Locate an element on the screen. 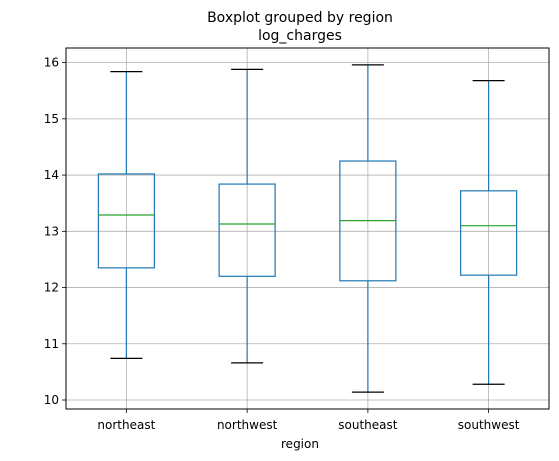 This screenshot has width=559, height=461. x-axis-label: region is located at coordinates (300, 444).